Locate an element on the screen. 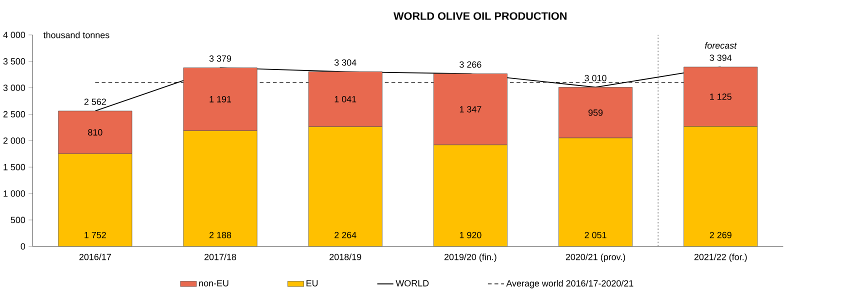 The height and width of the screenshot is (307, 858). y-tick-label: 500 is located at coordinates (18, 220).